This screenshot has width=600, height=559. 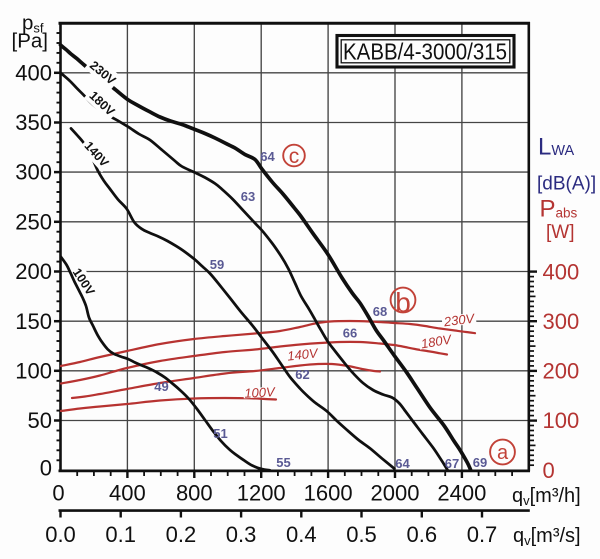 What do you see at coordinates (560, 232) in the screenshot?
I see `svg-text: [W]` at bounding box center [560, 232].